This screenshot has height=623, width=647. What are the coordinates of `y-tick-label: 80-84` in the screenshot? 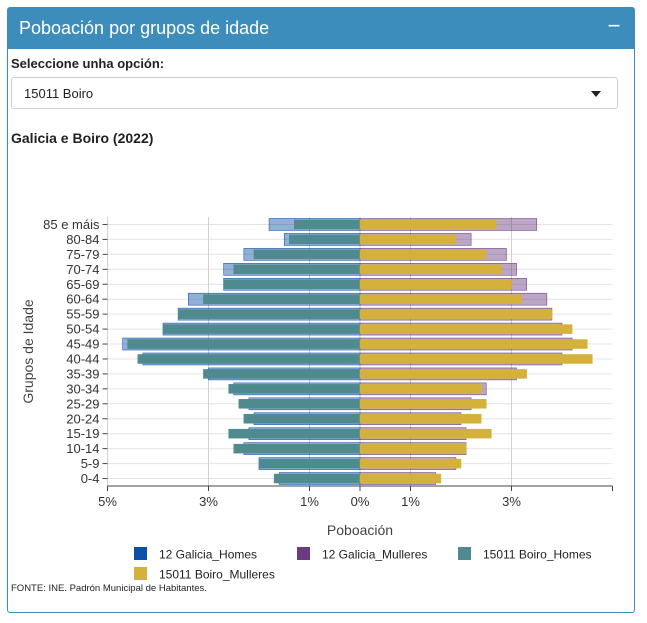 It's located at (82, 239).